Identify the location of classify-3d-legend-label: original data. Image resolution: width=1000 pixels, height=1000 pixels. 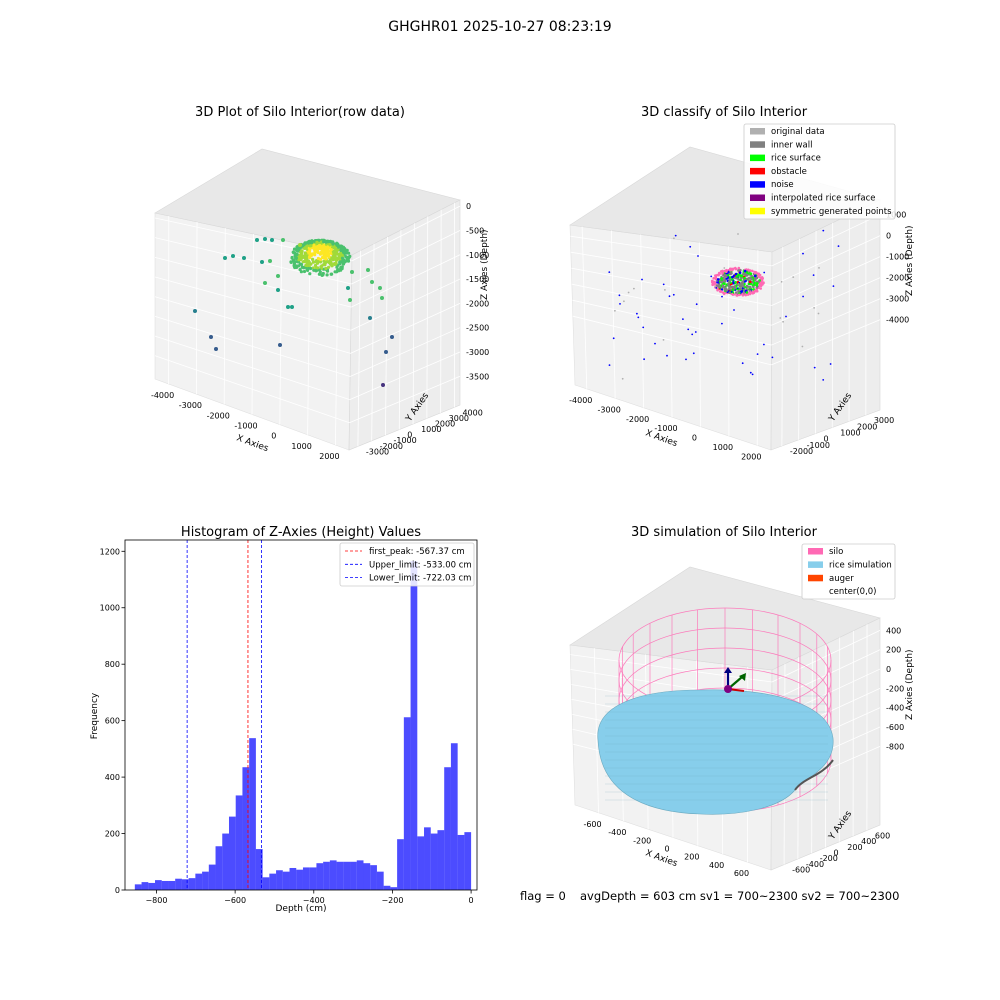
(798, 132).